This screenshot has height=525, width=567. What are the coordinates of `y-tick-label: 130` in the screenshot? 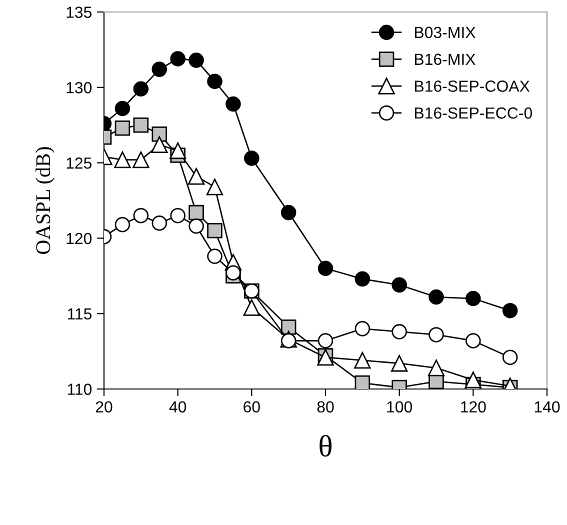 It's located at (79, 88).